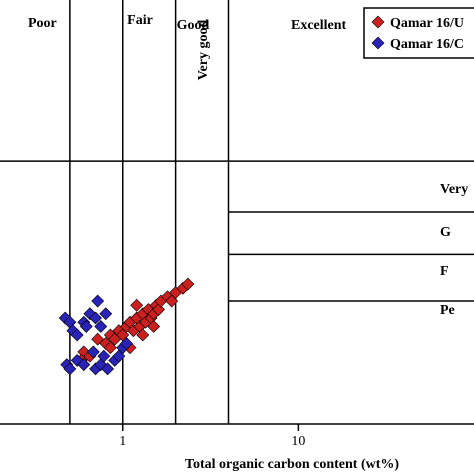  Describe the element at coordinates (126, 326) in the screenshot. I see `data-points` at that location.